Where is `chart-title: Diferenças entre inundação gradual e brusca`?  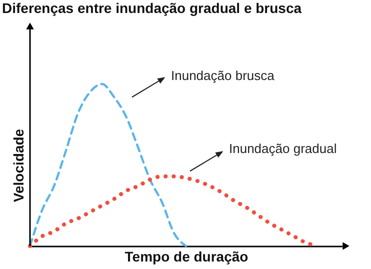 chart-title: Diferenças entre inundação gradual e brusca is located at coordinates (152, 8).